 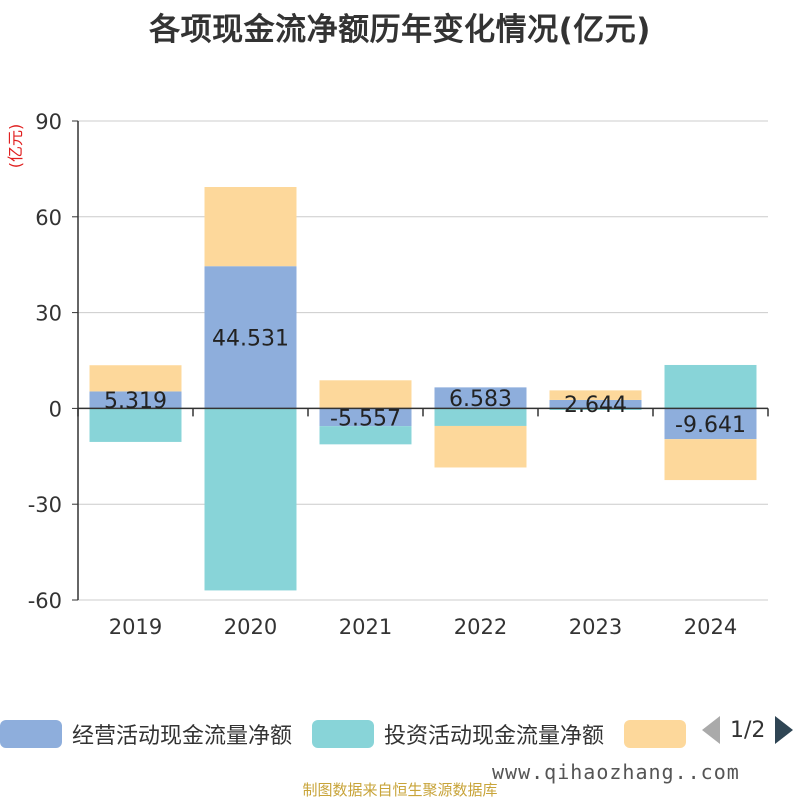 I want to click on data-label-2023: 2.644, so click(x=595, y=405).